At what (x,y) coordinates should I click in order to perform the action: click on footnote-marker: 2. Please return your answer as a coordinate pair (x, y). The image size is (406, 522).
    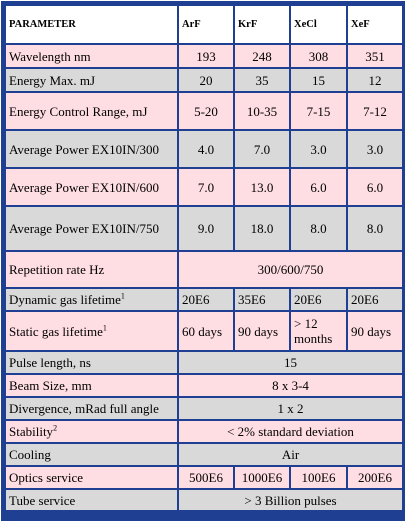
    Looking at the image, I should click on (55, 428).